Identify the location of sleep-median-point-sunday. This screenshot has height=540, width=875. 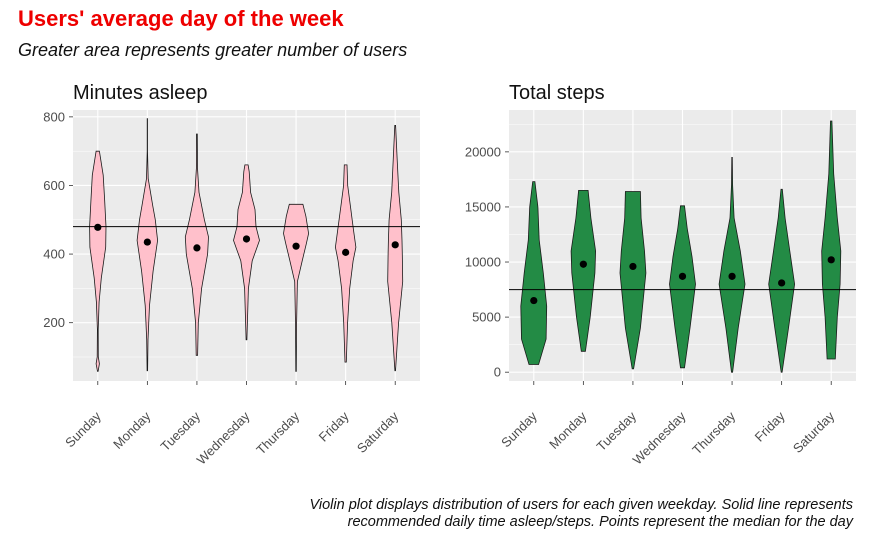
(98, 227).